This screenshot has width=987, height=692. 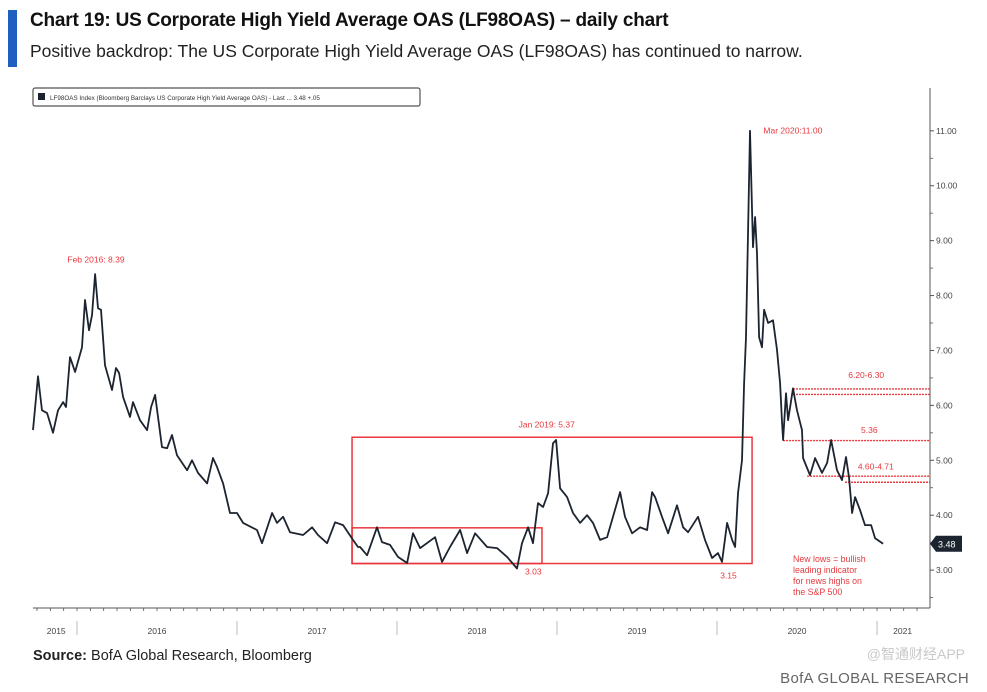 I want to click on x-tick-label: 2016, so click(x=157, y=631).